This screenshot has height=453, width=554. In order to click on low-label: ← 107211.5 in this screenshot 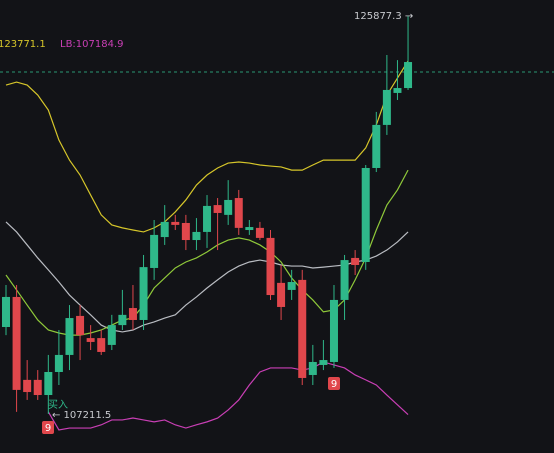, I will do `click(81, 415)`.